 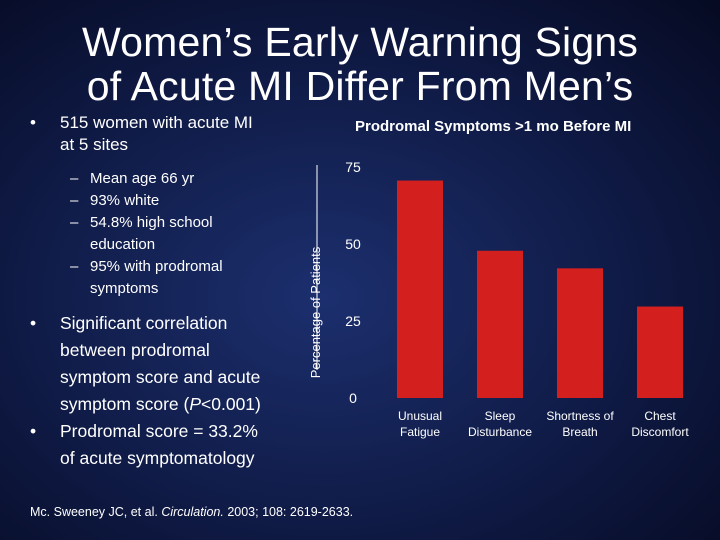 I want to click on x-tick-label-line: Disturbance, so click(x=500, y=432).